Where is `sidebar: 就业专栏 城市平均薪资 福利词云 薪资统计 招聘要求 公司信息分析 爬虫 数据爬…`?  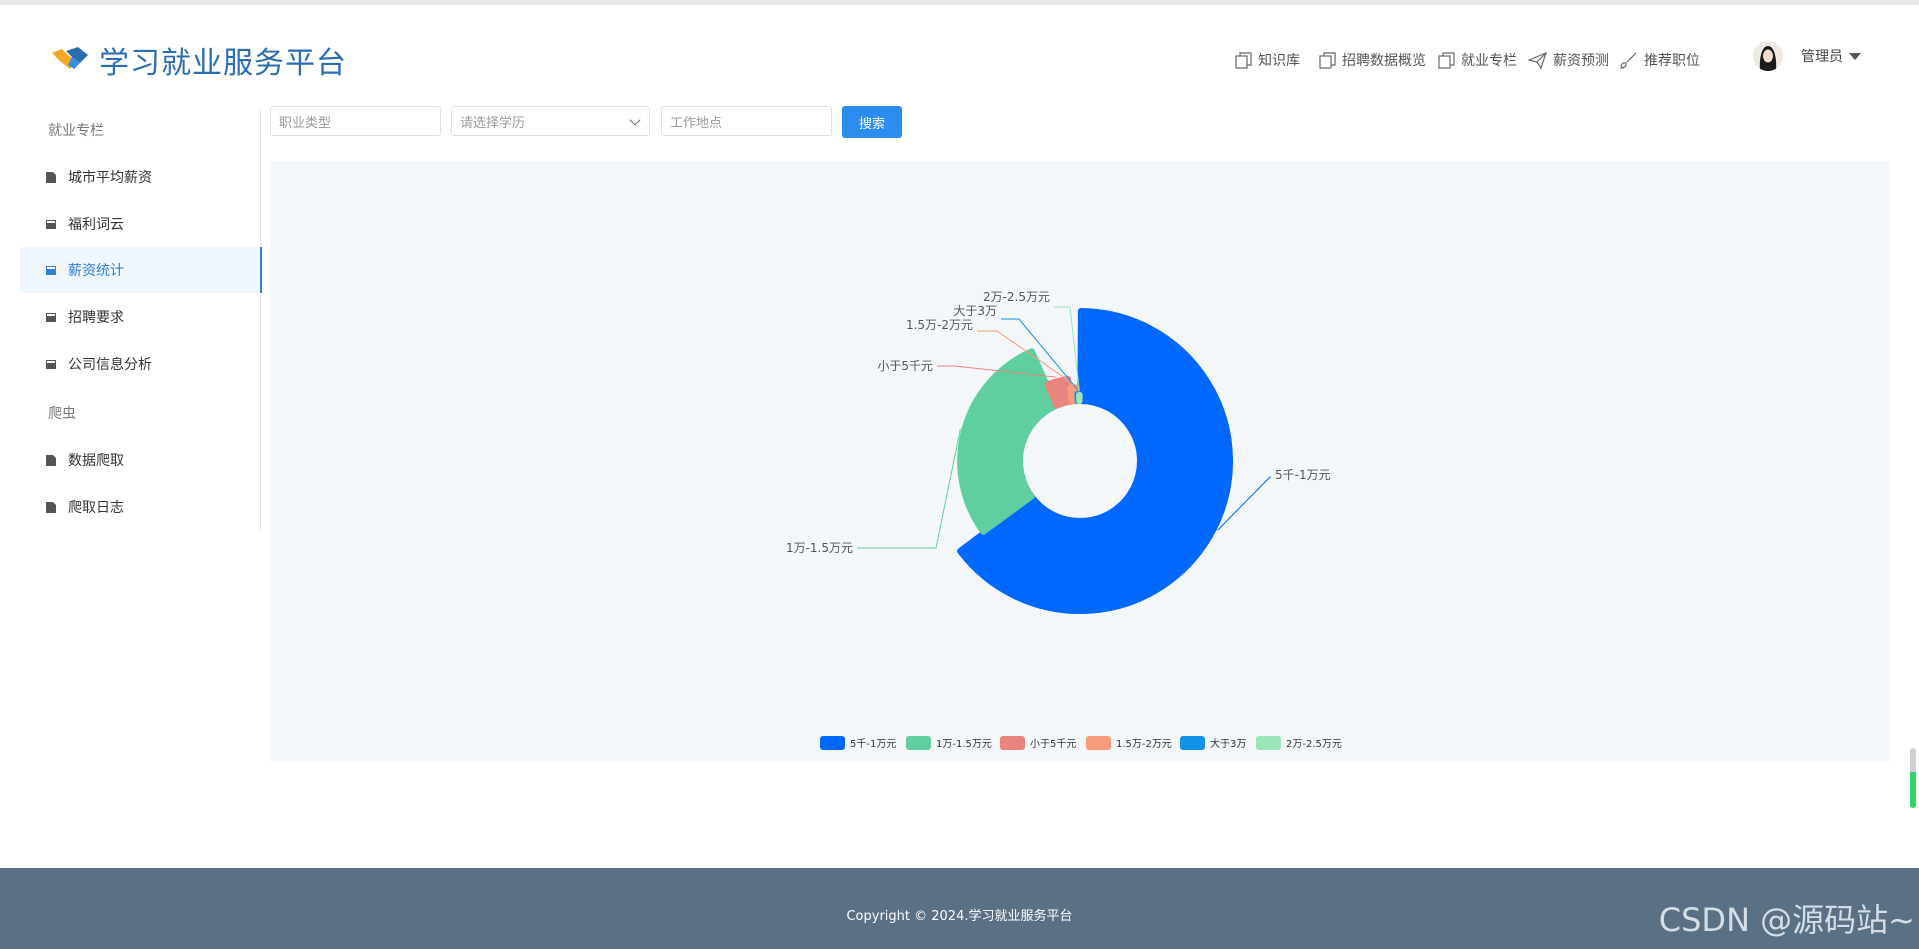
sidebar: 就业专栏 城市平均薪资 福利词云 薪资统计 招聘要求 公司信息分析 爬虫 数据爬… is located at coordinates (141, 320).